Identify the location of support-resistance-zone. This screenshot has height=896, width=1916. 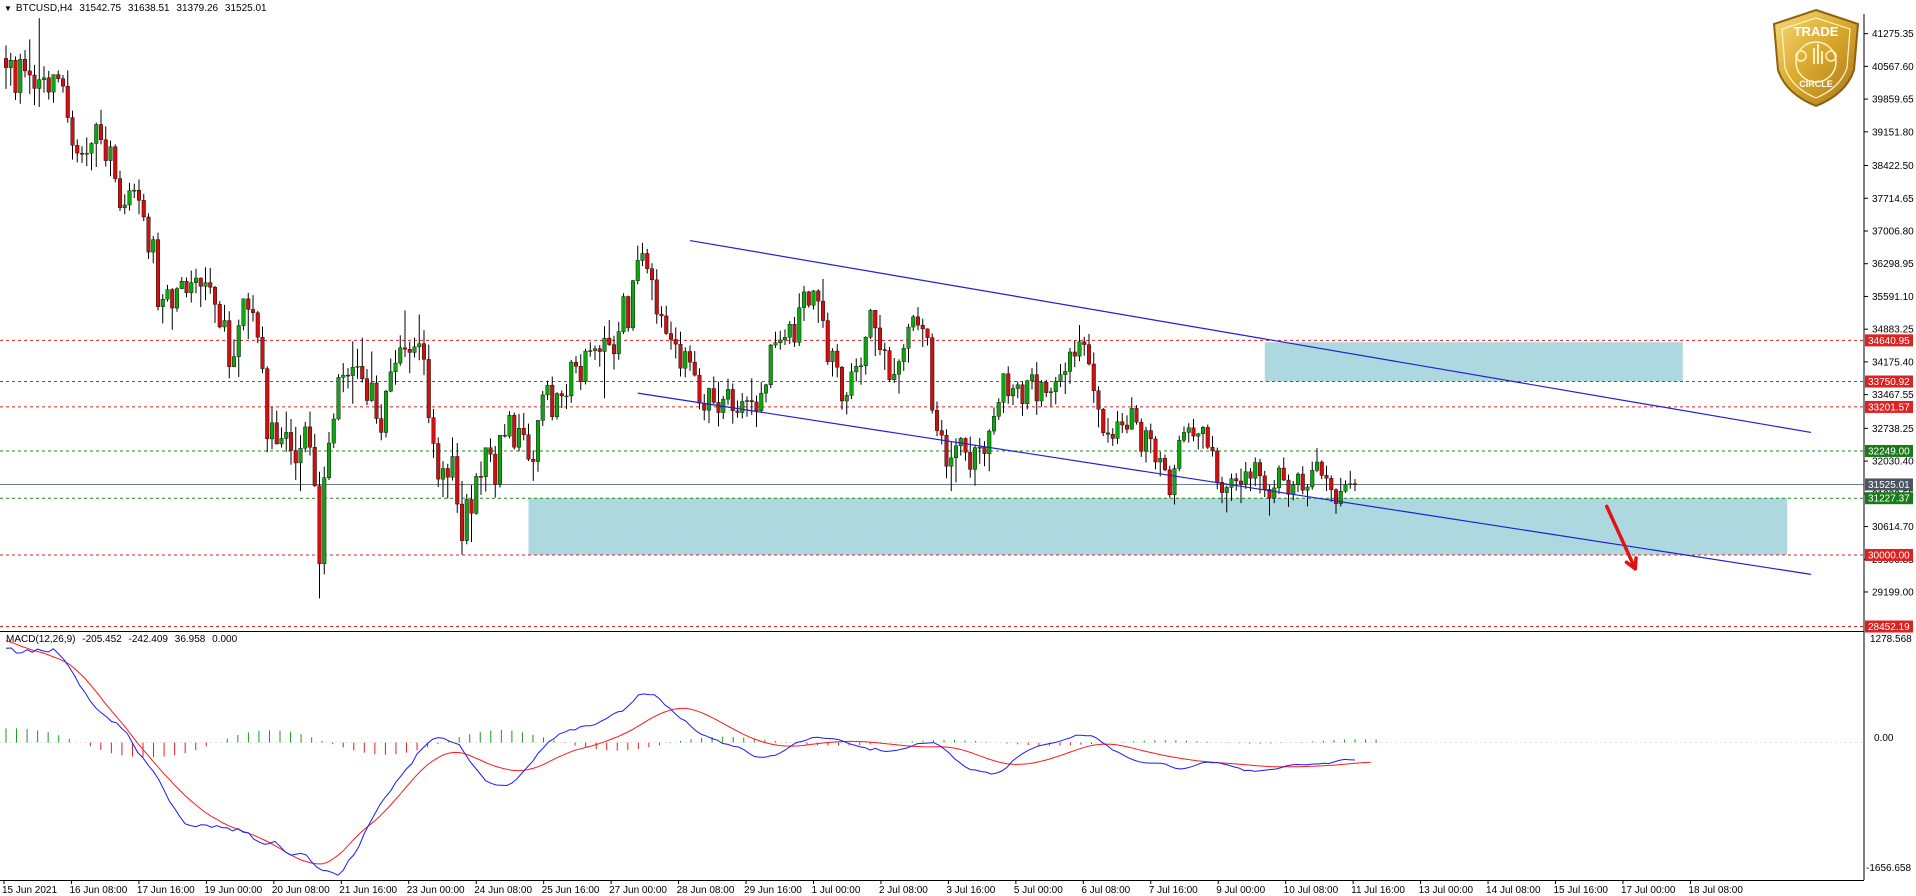
(1158, 526).